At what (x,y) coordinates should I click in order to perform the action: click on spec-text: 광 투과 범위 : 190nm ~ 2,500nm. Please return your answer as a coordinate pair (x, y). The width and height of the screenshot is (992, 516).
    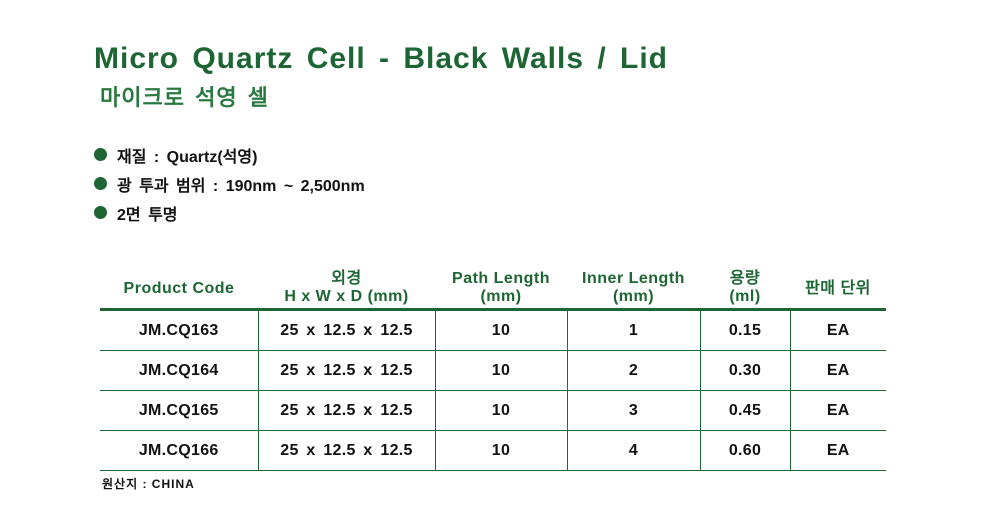
    Looking at the image, I should click on (241, 186).